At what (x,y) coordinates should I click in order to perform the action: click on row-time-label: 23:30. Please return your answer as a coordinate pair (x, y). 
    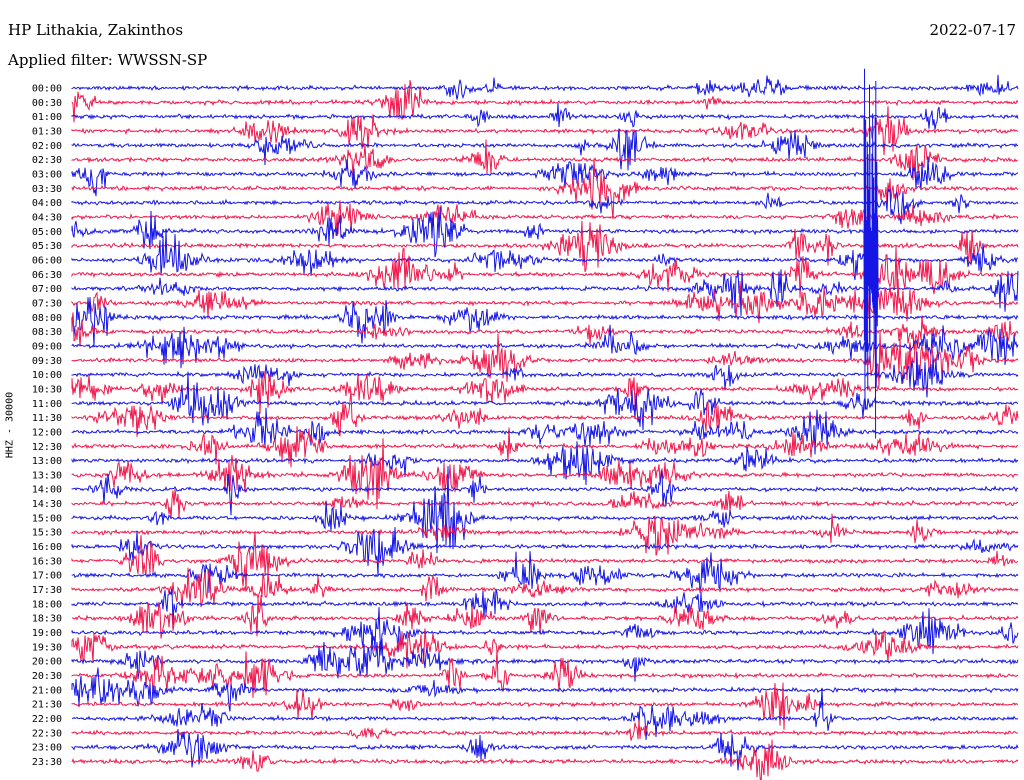
    Looking at the image, I should click on (47, 762).